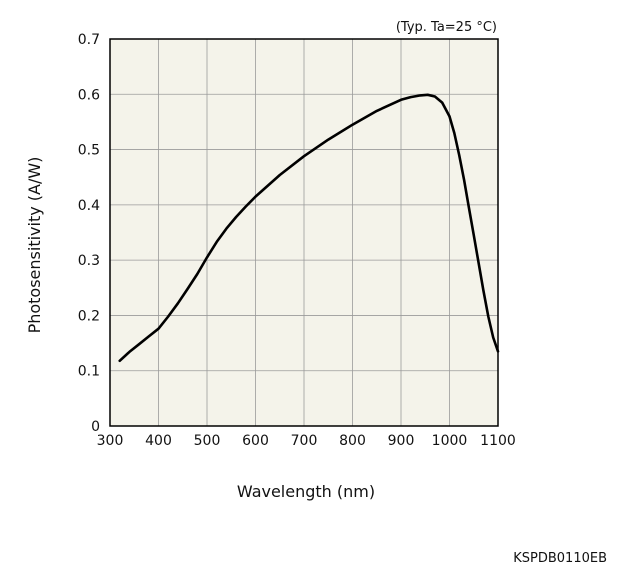  I want to click on y-tick-label: 0, so click(95, 427).